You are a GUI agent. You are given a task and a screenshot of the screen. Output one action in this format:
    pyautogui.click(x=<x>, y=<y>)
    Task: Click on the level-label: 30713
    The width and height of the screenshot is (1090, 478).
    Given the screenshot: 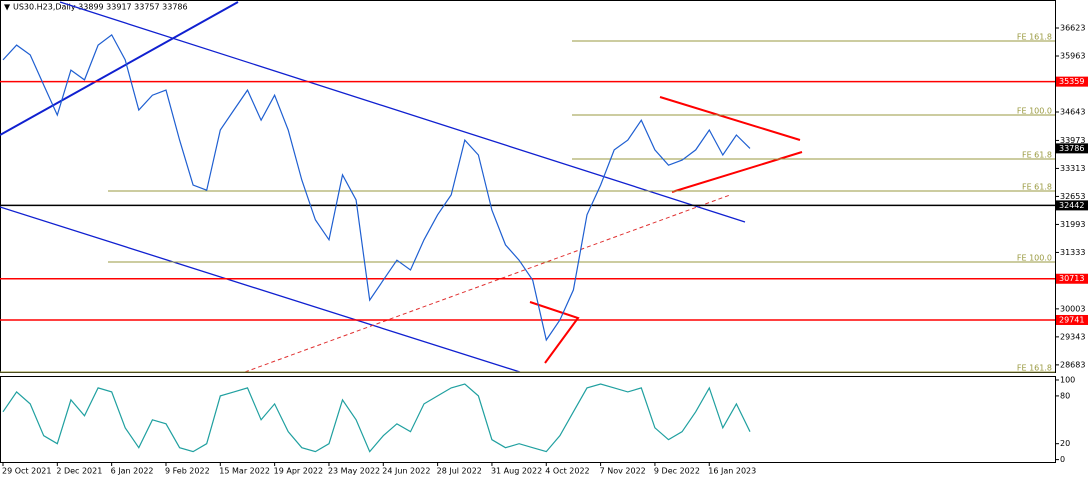 What is the action you would take?
    pyautogui.click(x=1071, y=278)
    